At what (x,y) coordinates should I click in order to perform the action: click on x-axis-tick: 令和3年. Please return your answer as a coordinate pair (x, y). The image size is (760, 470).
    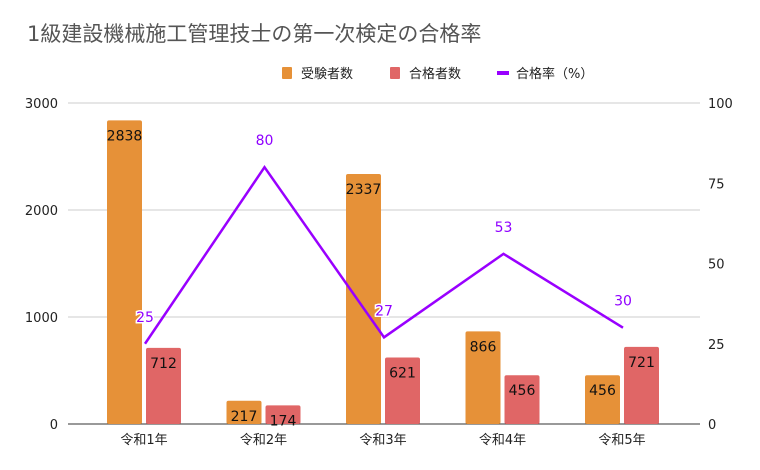
    Looking at the image, I should click on (382, 440).